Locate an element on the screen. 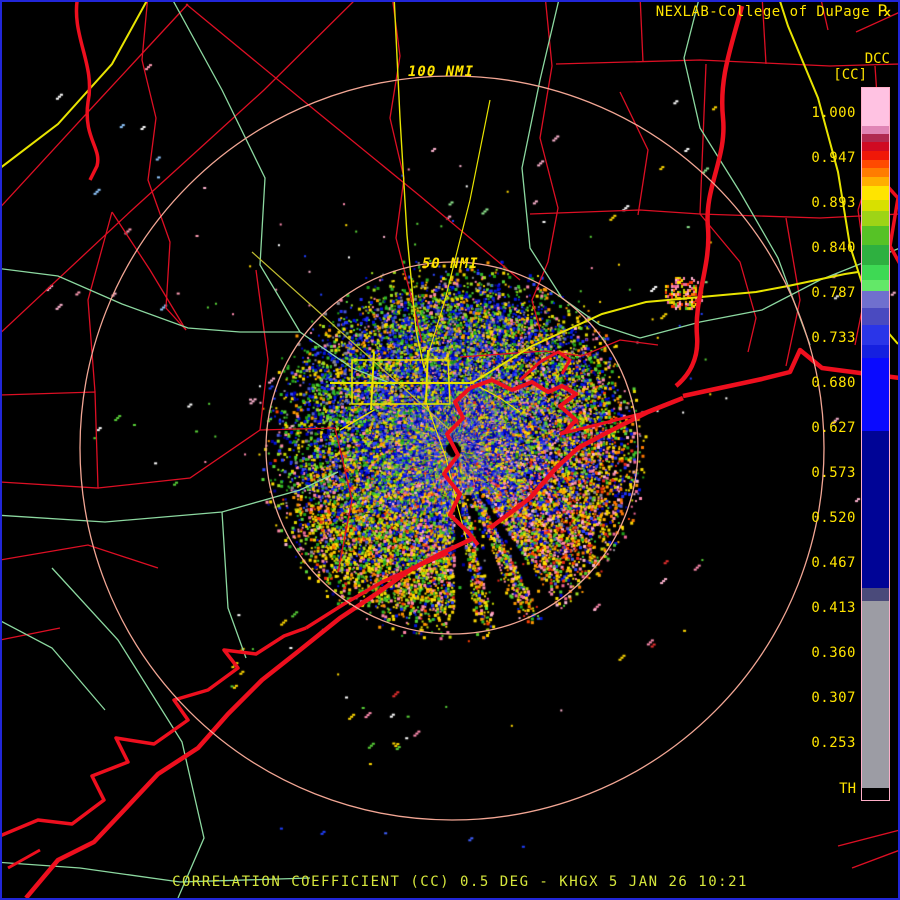 The image size is (900, 900). colorbar-tick-label: 0.253 is located at coordinates (833, 743).